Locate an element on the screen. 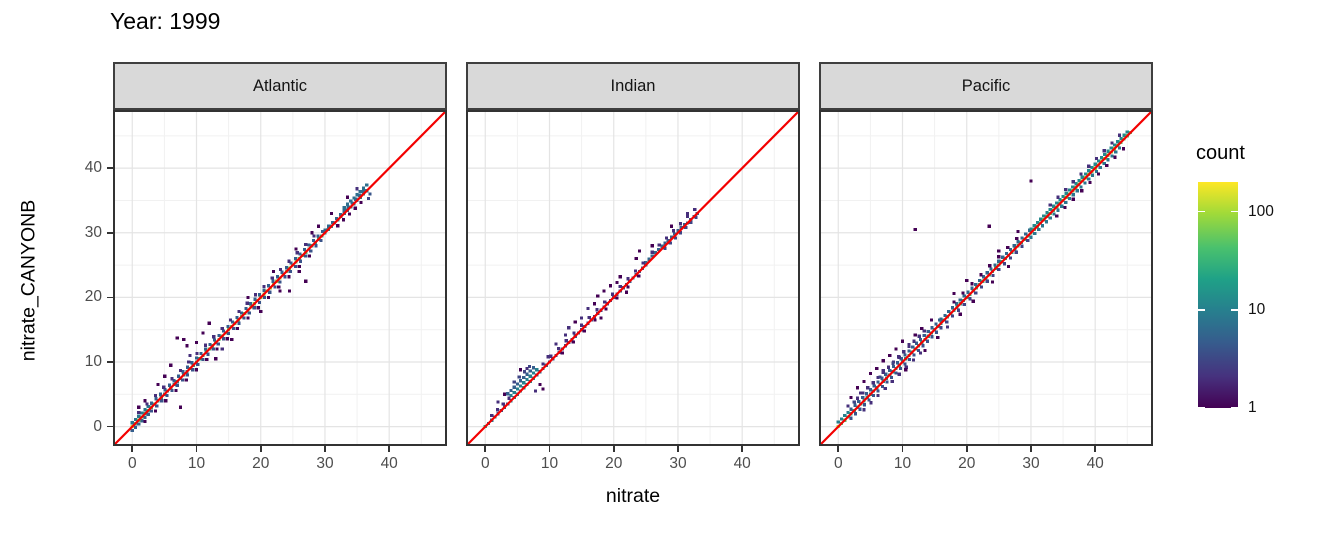  facet-strip-indian: Indian is located at coordinates (633, 86).